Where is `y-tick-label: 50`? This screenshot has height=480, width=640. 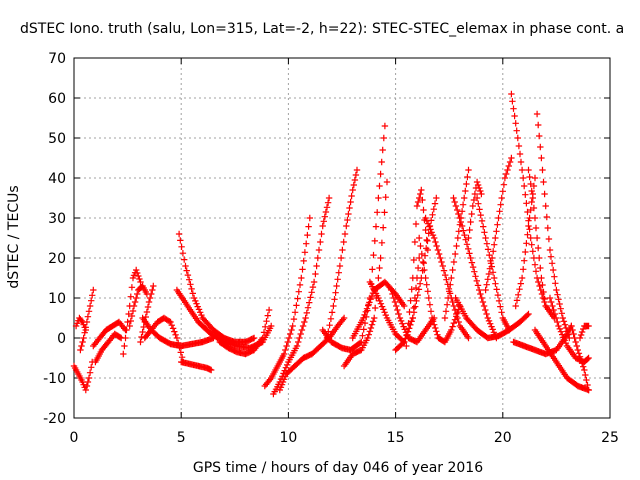
y-tick-label: 50 is located at coordinates (57, 139).